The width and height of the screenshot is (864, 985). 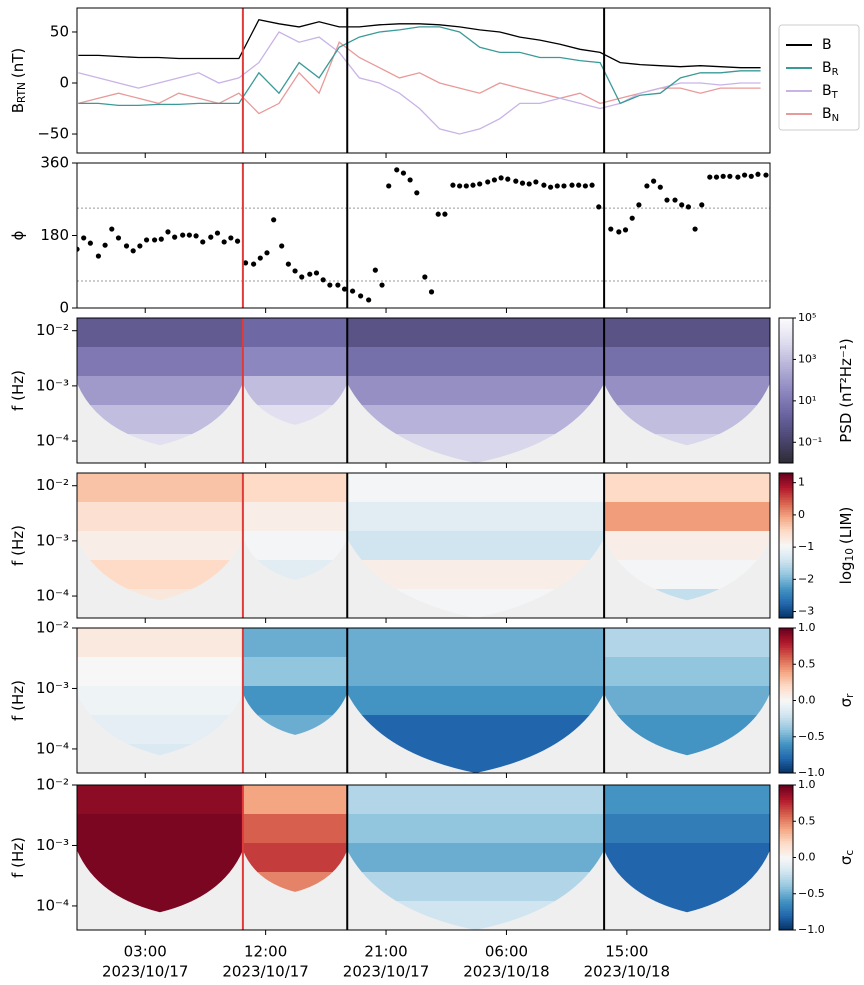 What do you see at coordinates (54, 163) in the screenshot?
I see `y-tick-label: 360` at bounding box center [54, 163].